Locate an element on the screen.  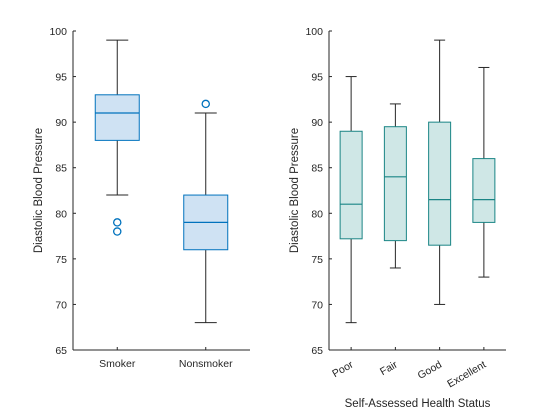
box-poor is located at coordinates (351, 200).